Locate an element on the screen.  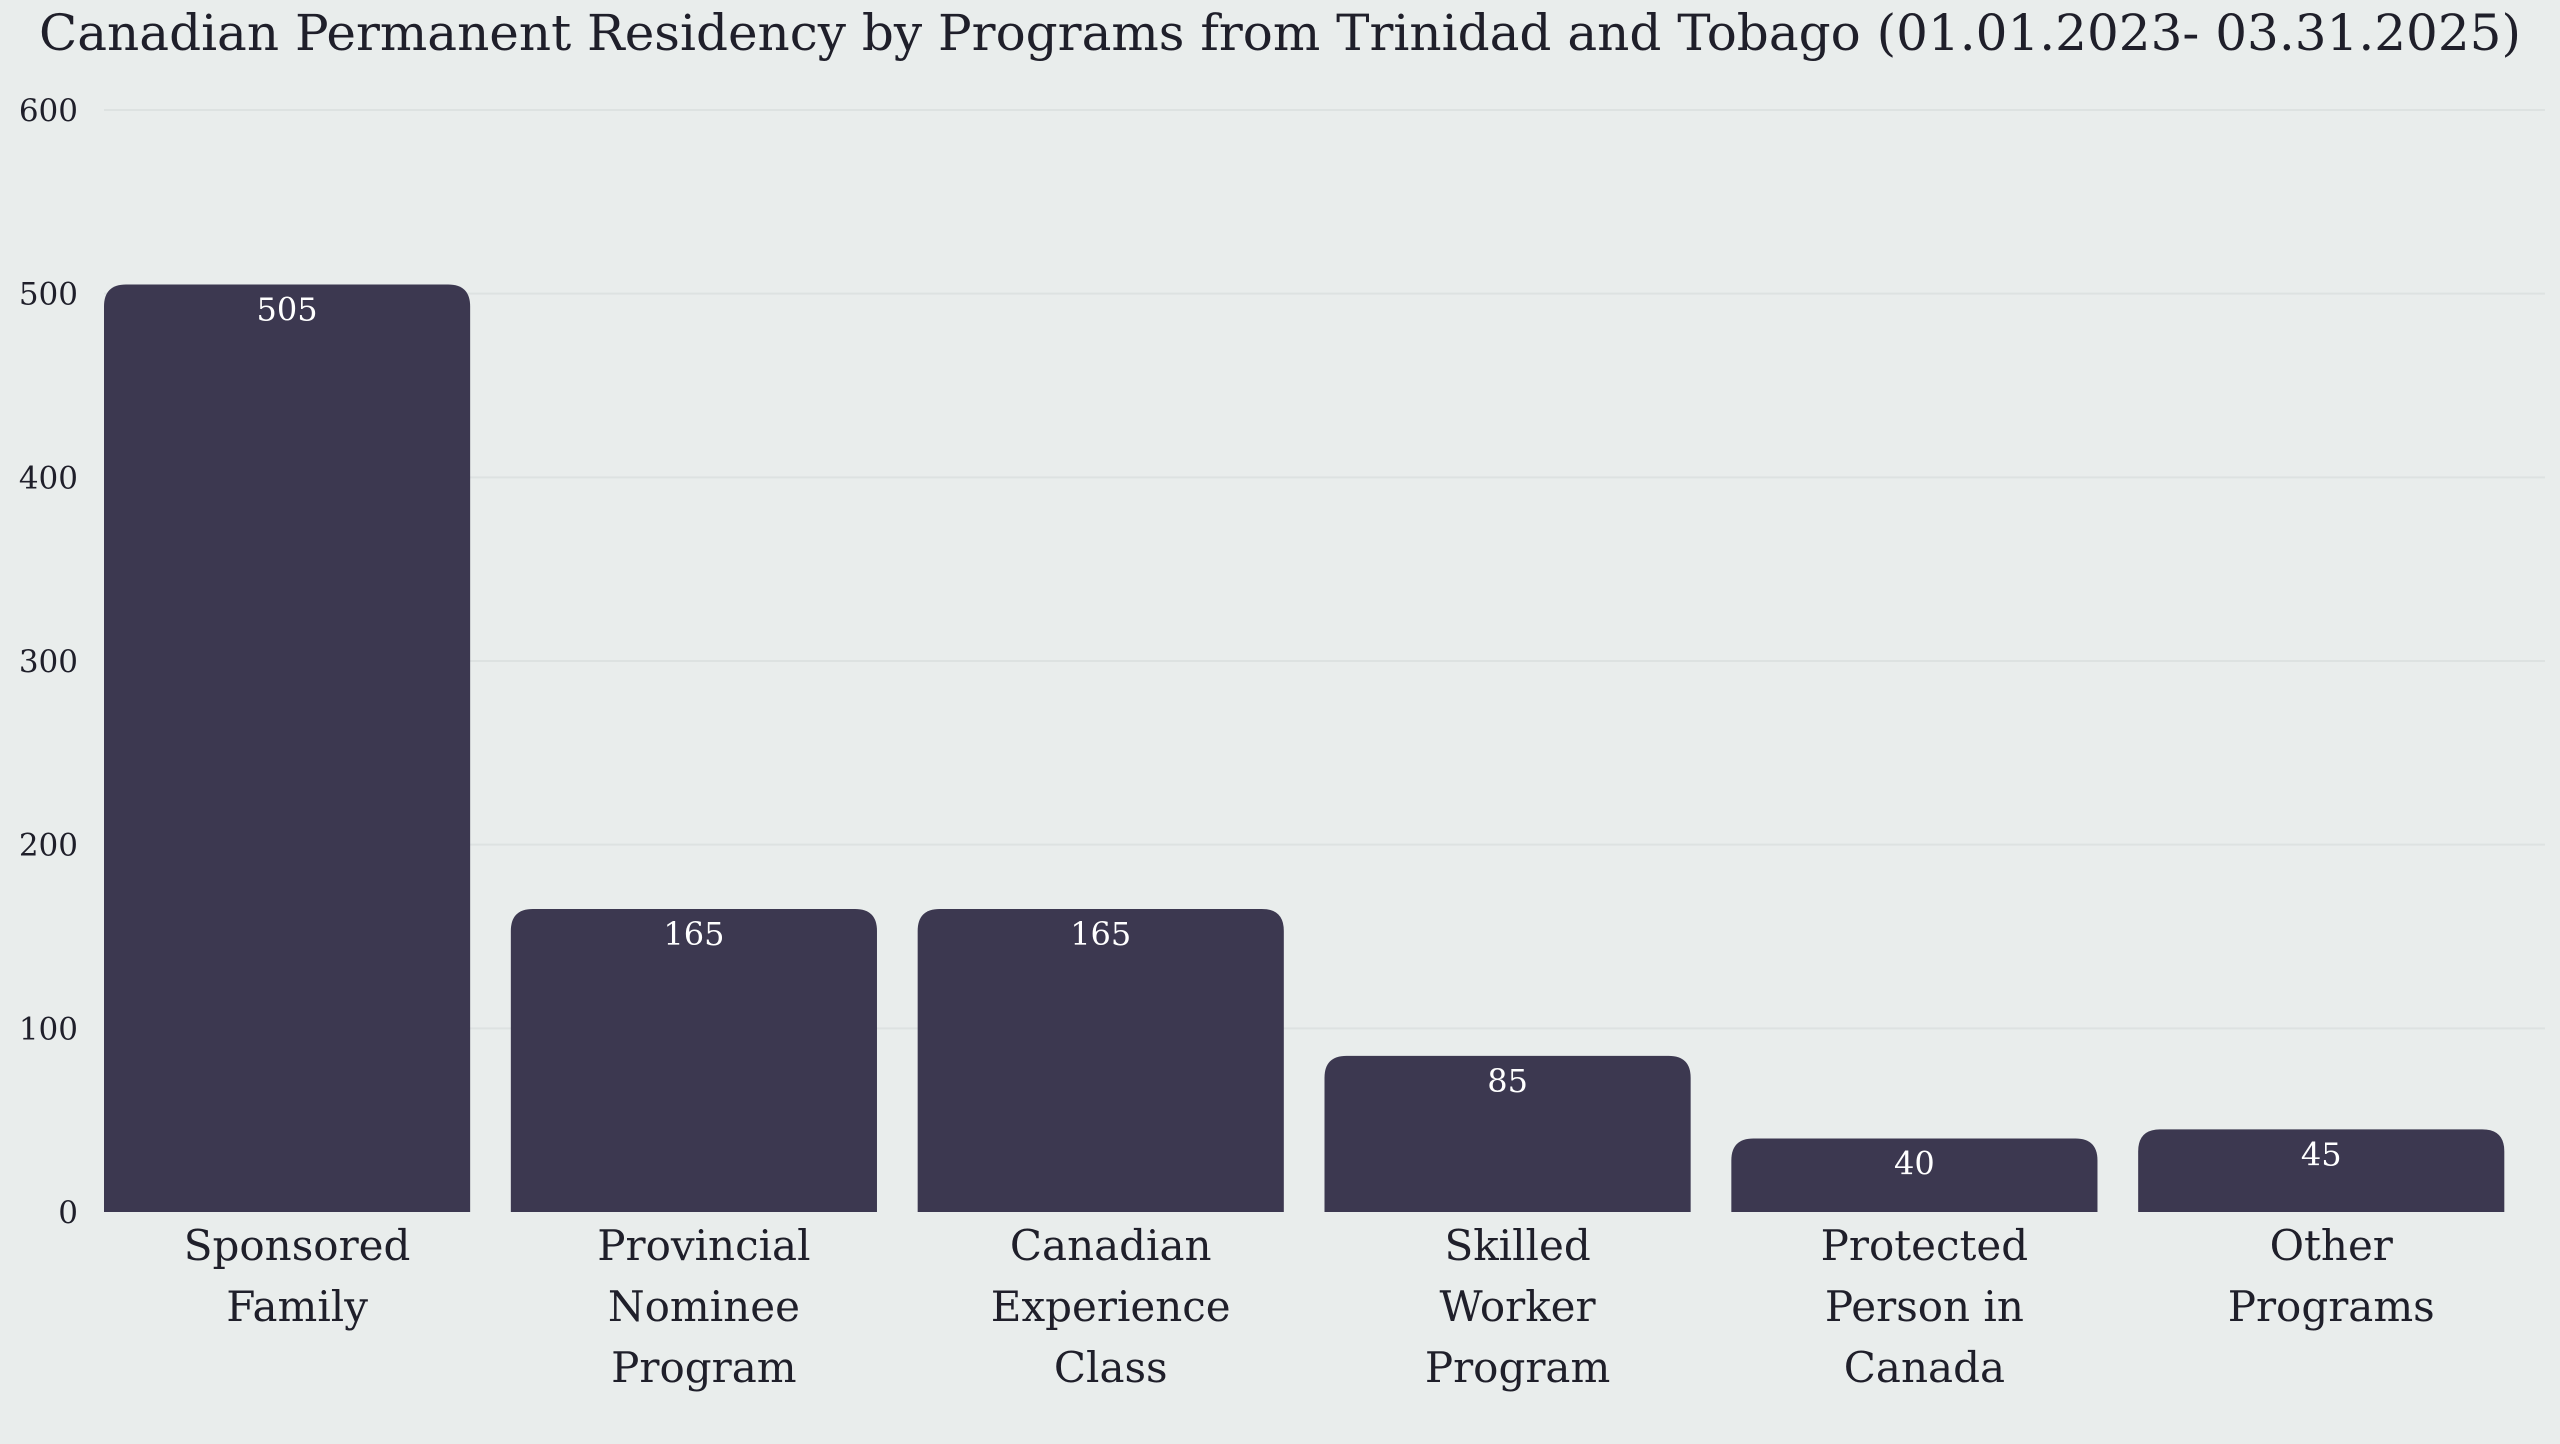
y-tick-label: 200 is located at coordinates (48, 846).